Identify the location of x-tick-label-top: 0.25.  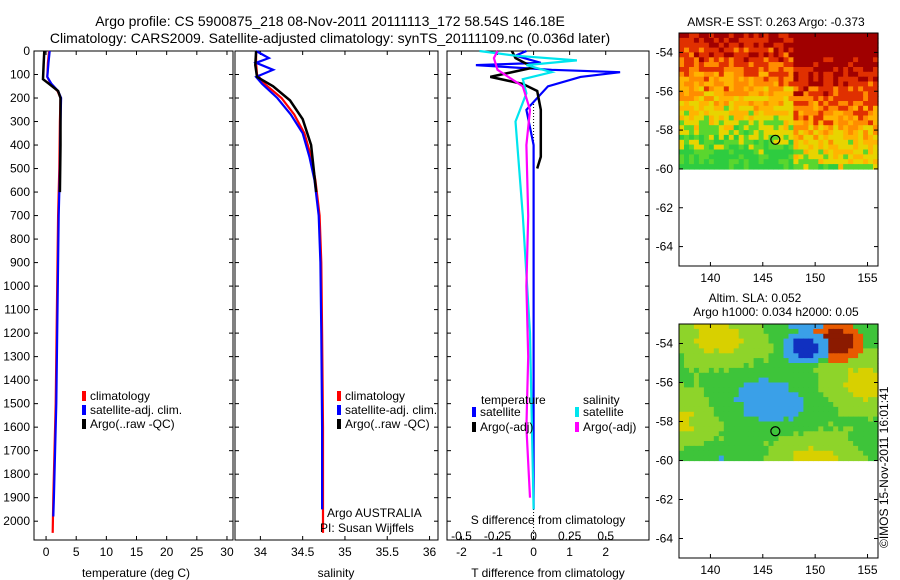
(570, 536).